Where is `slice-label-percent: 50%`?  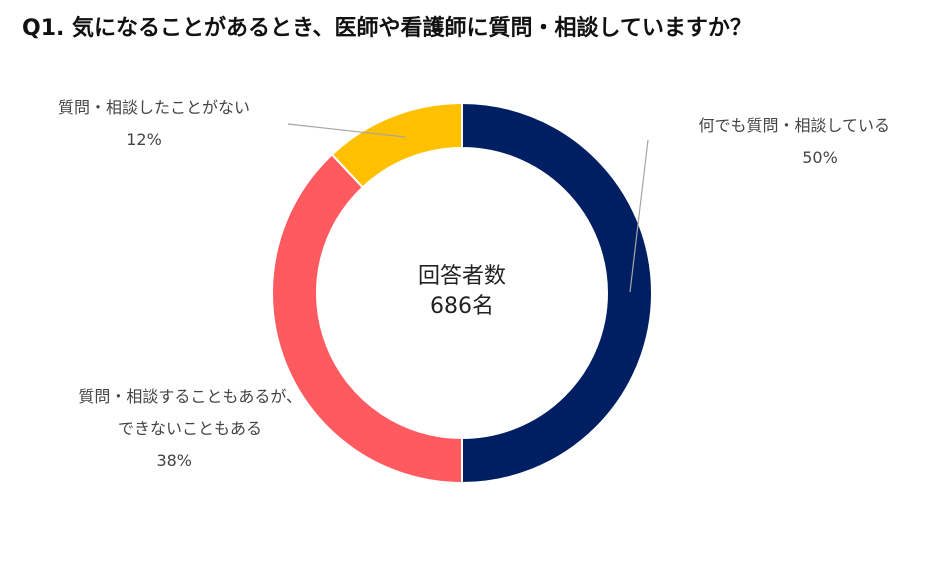
slice-label-percent: 50% is located at coordinates (820, 157).